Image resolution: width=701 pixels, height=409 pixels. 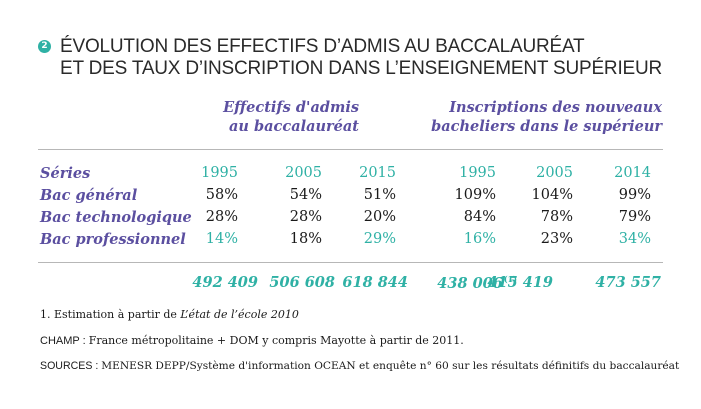 I want to click on table-cell: 20%, so click(x=379, y=217).